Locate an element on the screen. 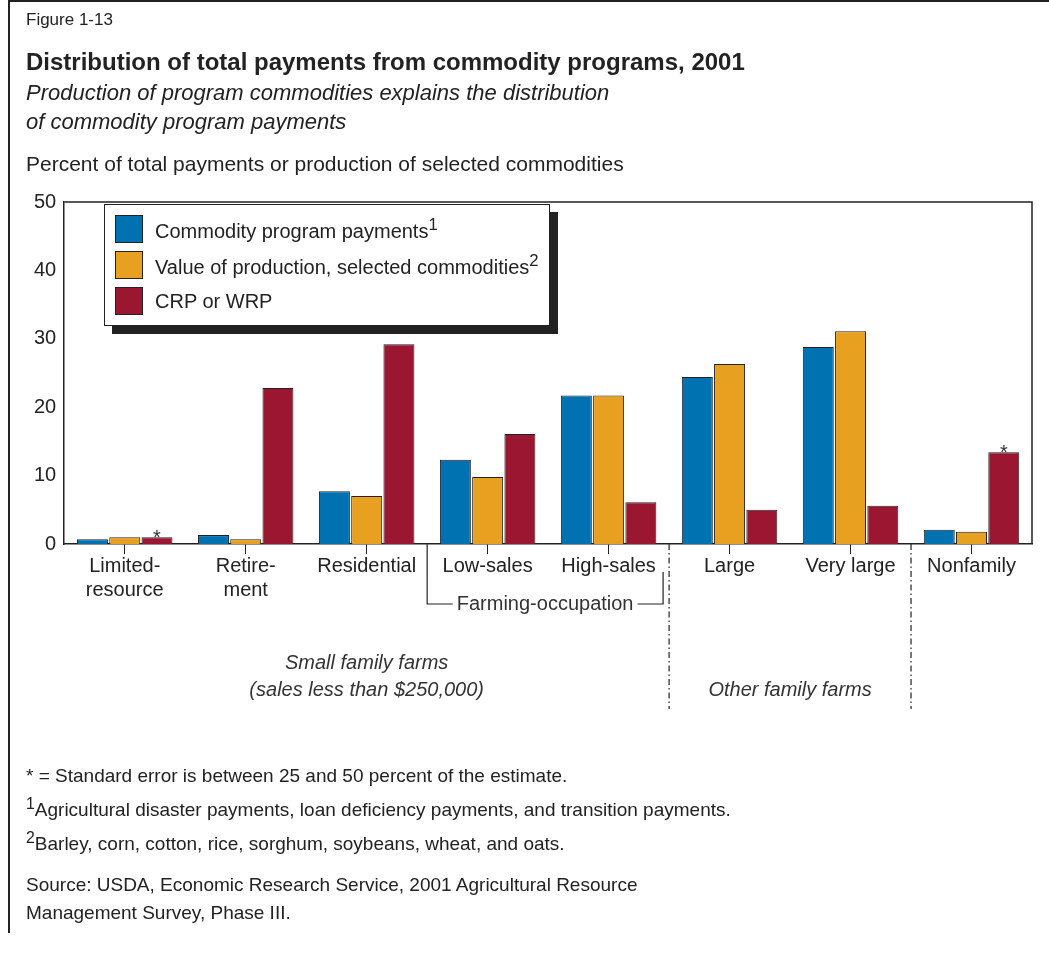  y-tick-label: 50 is located at coordinates (45, 200).